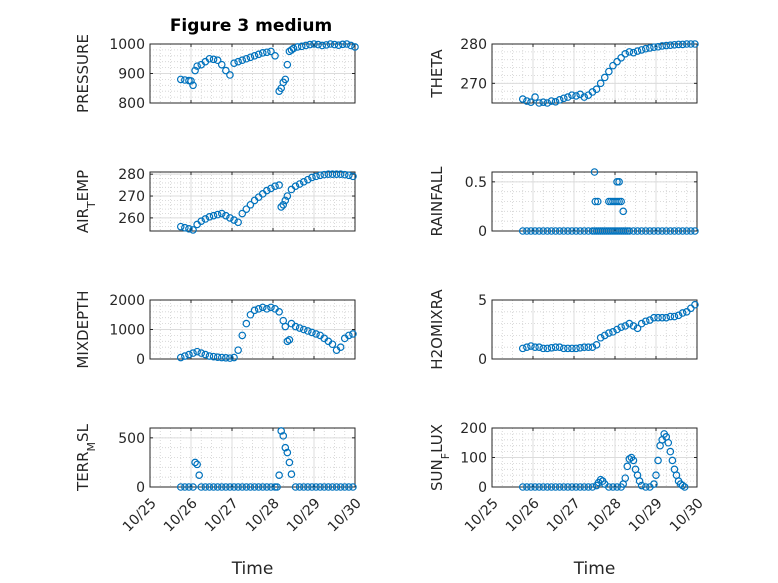  Describe the element at coordinates (131, 219) in the screenshot. I see `y-tick-label: 260` at that location.